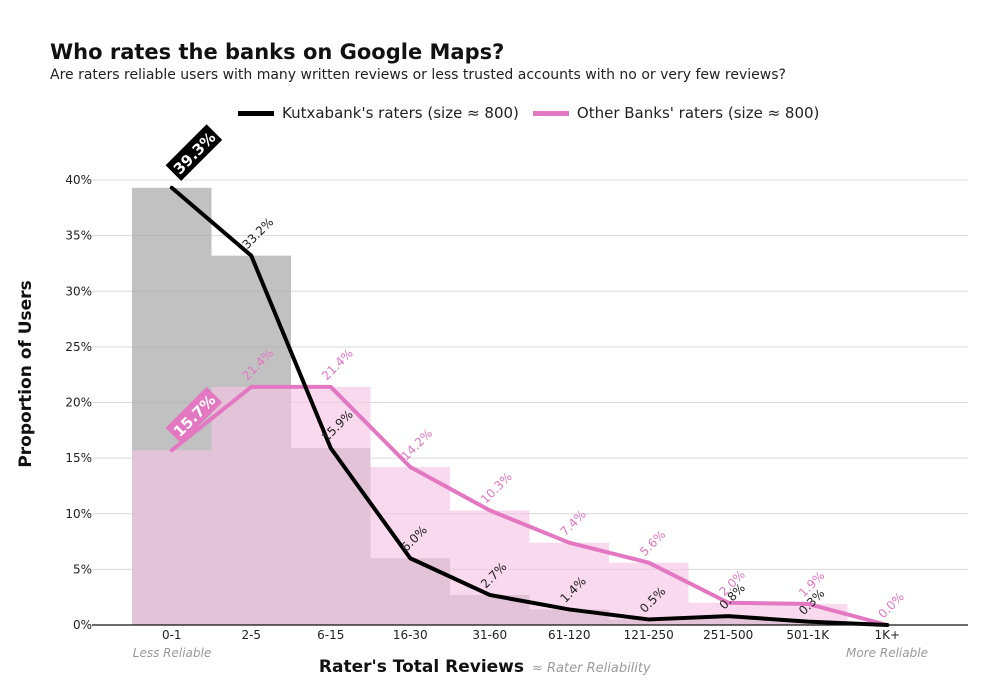  What do you see at coordinates (496, 488) in the screenshot?
I see `data-label-other-banks-4: 10.3%` at bounding box center [496, 488].